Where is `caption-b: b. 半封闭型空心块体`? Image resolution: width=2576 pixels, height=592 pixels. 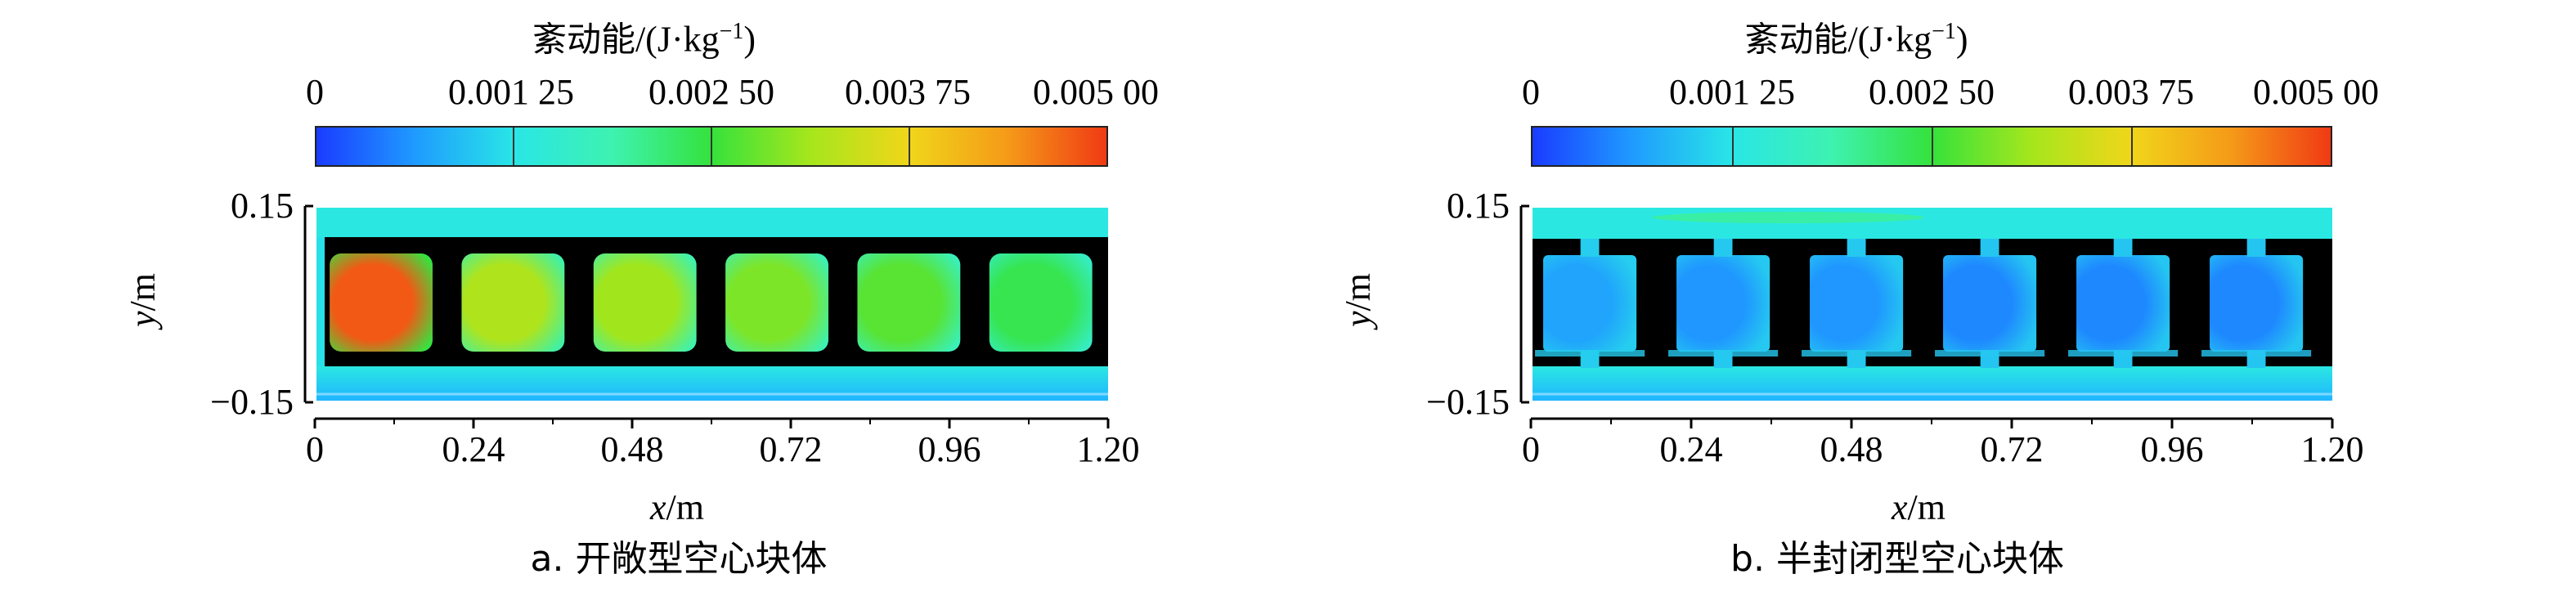
caption-b: b. 半封闭型空心块体 is located at coordinates (1897, 559).